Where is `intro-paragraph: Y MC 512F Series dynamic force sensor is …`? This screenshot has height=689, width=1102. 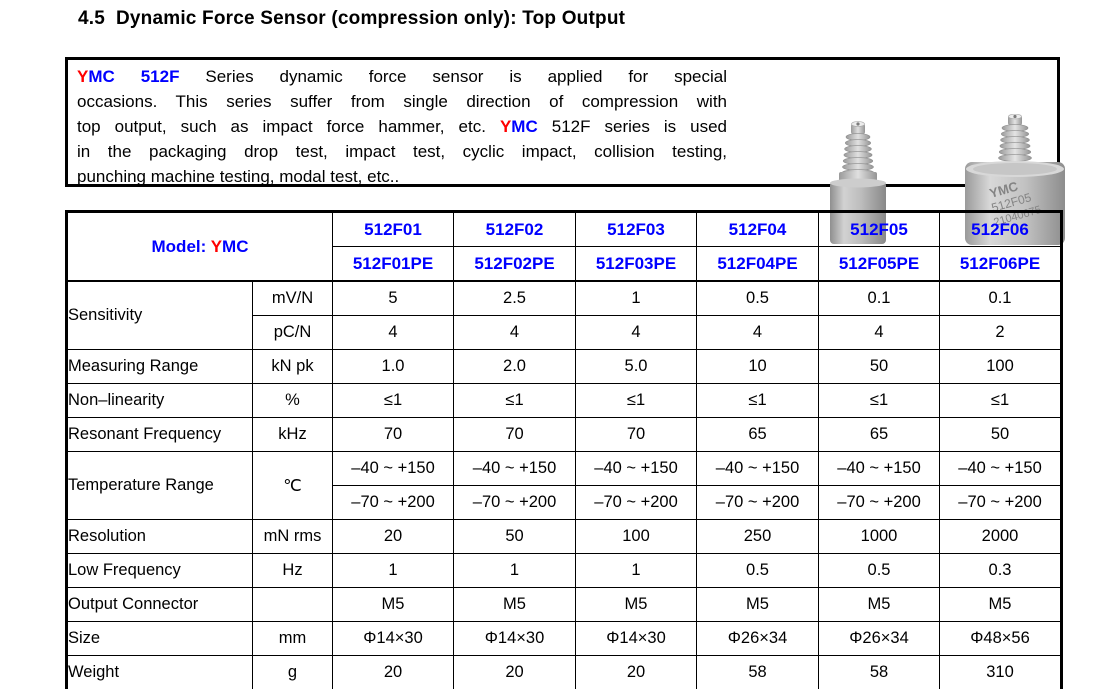
intro-paragraph: Y MC 512F Series dynamic force sensor is … is located at coordinates (402, 126).